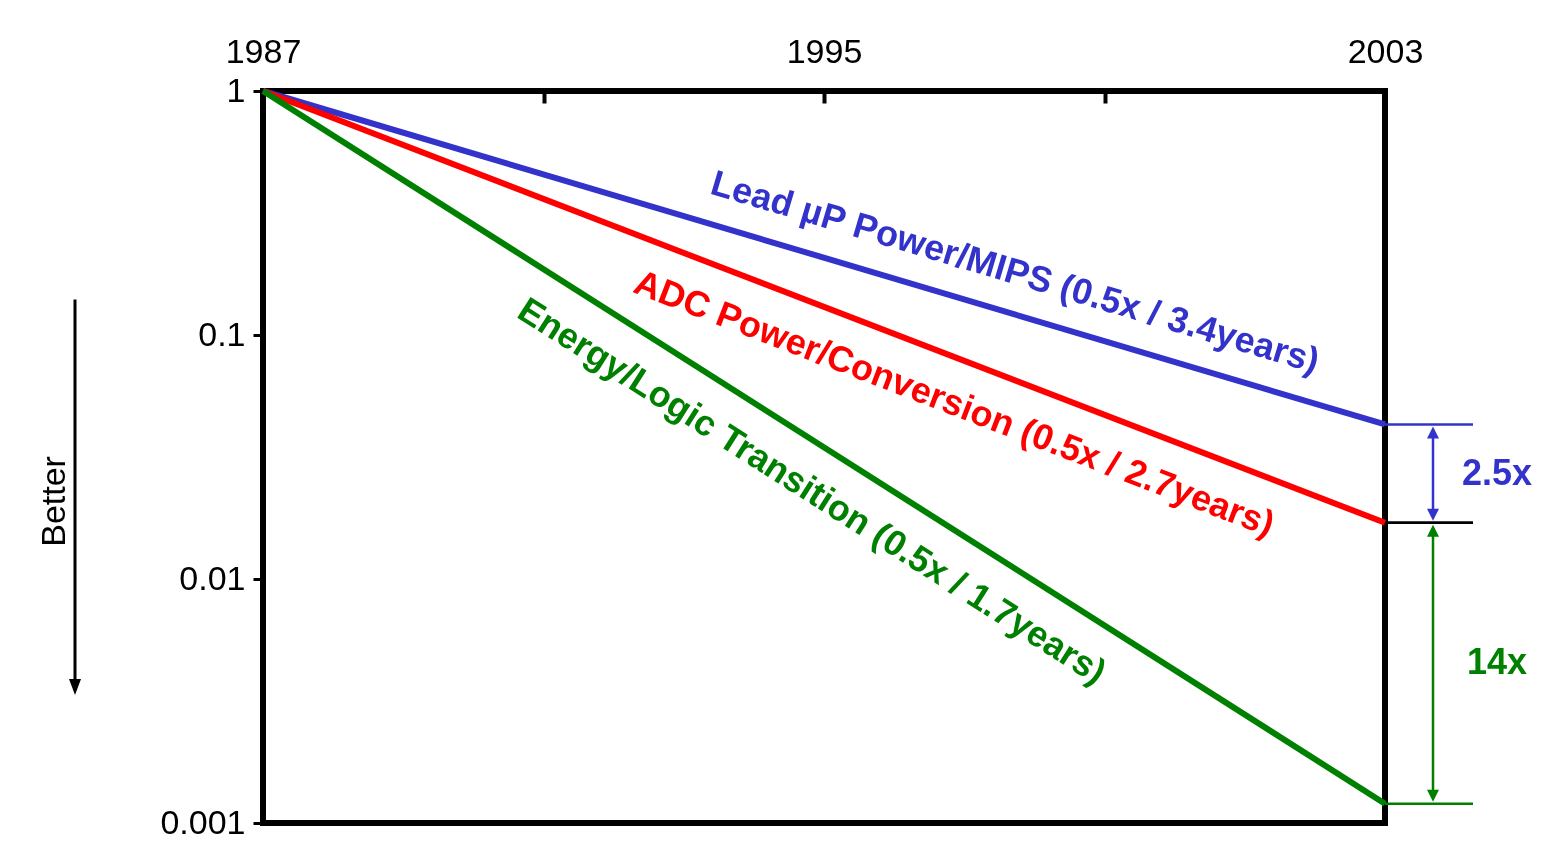 The width and height of the screenshot is (1545, 841). Describe the element at coordinates (212, 577) in the screenshot. I see `y-tick-label: 0.01` at that location.